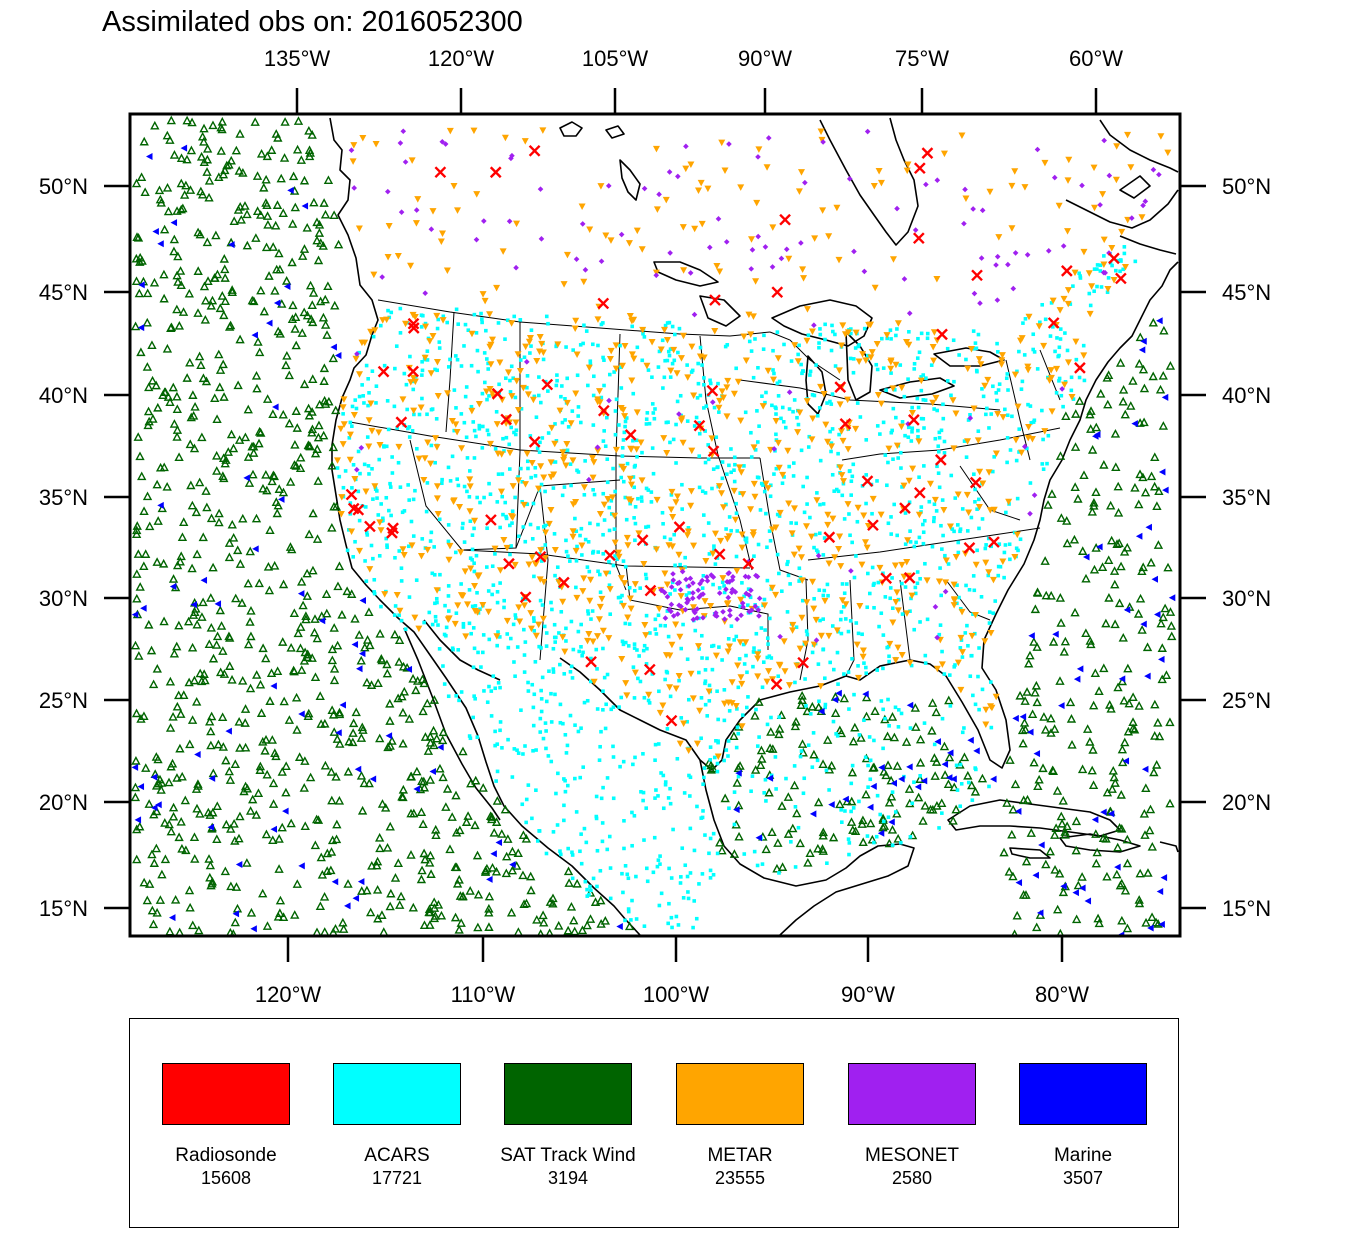  What do you see at coordinates (226, 1155) in the screenshot?
I see `legend-name: Radiosonde` at bounding box center [226, 1155].